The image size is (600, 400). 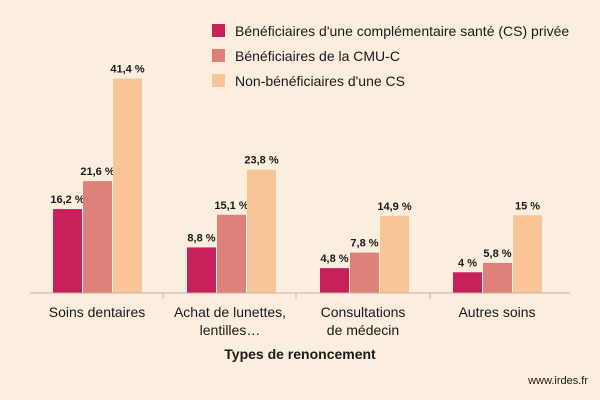 I want to click on source-url: www.irdes.fr, so click(x=558, y=381).